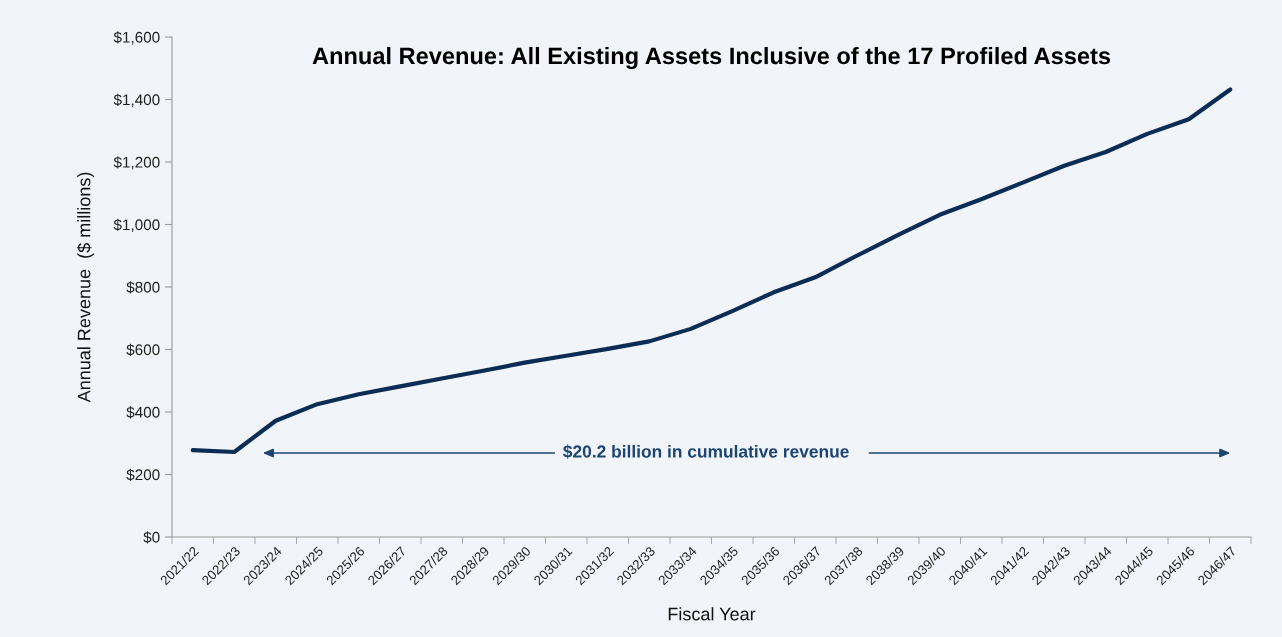 The image size is (1282, 637). What do you see at coordinates (712, 614) in the screenshot?
I see `x-axis-title: Fiscal Year` at bounding box center [712, 614].